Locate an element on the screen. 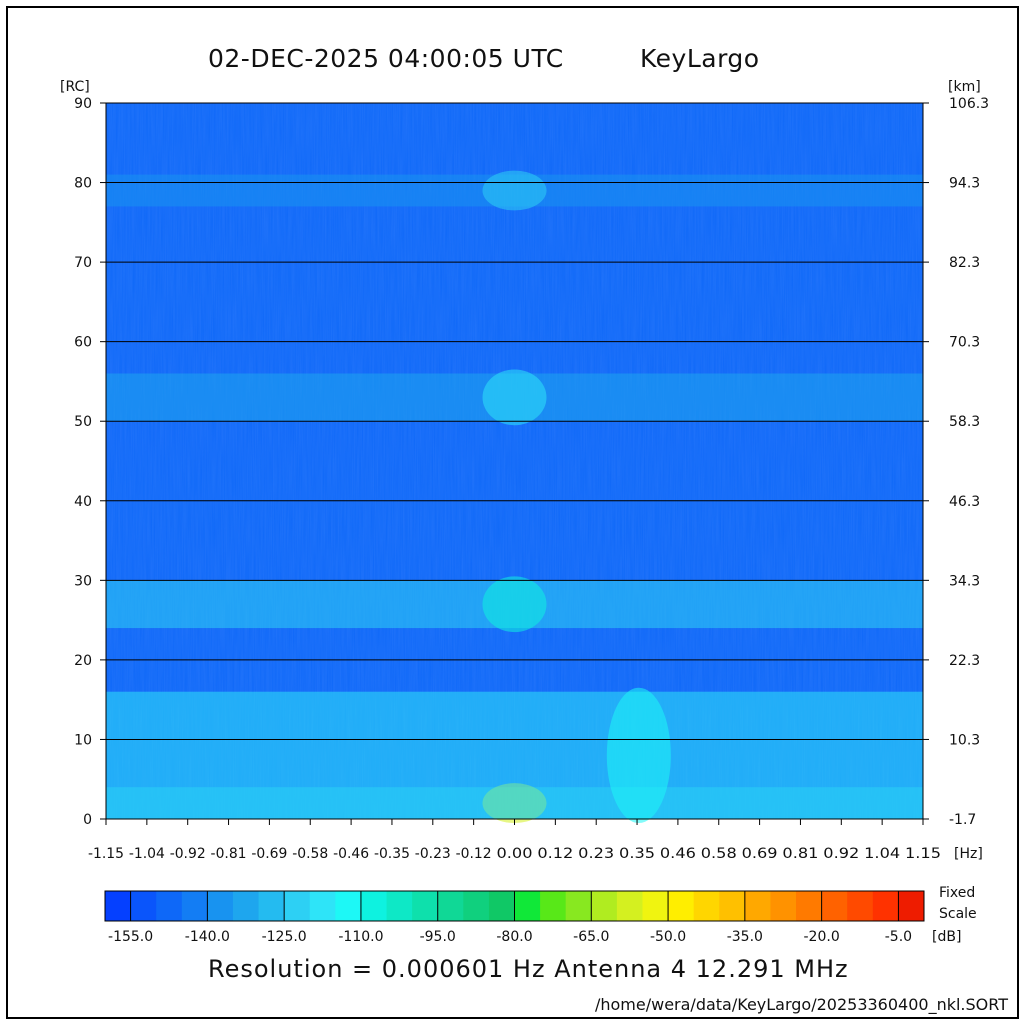 This screenshot has height=1025, width=1030. y-tick-label-right: 46.3 is located at coordinates (964, 502).